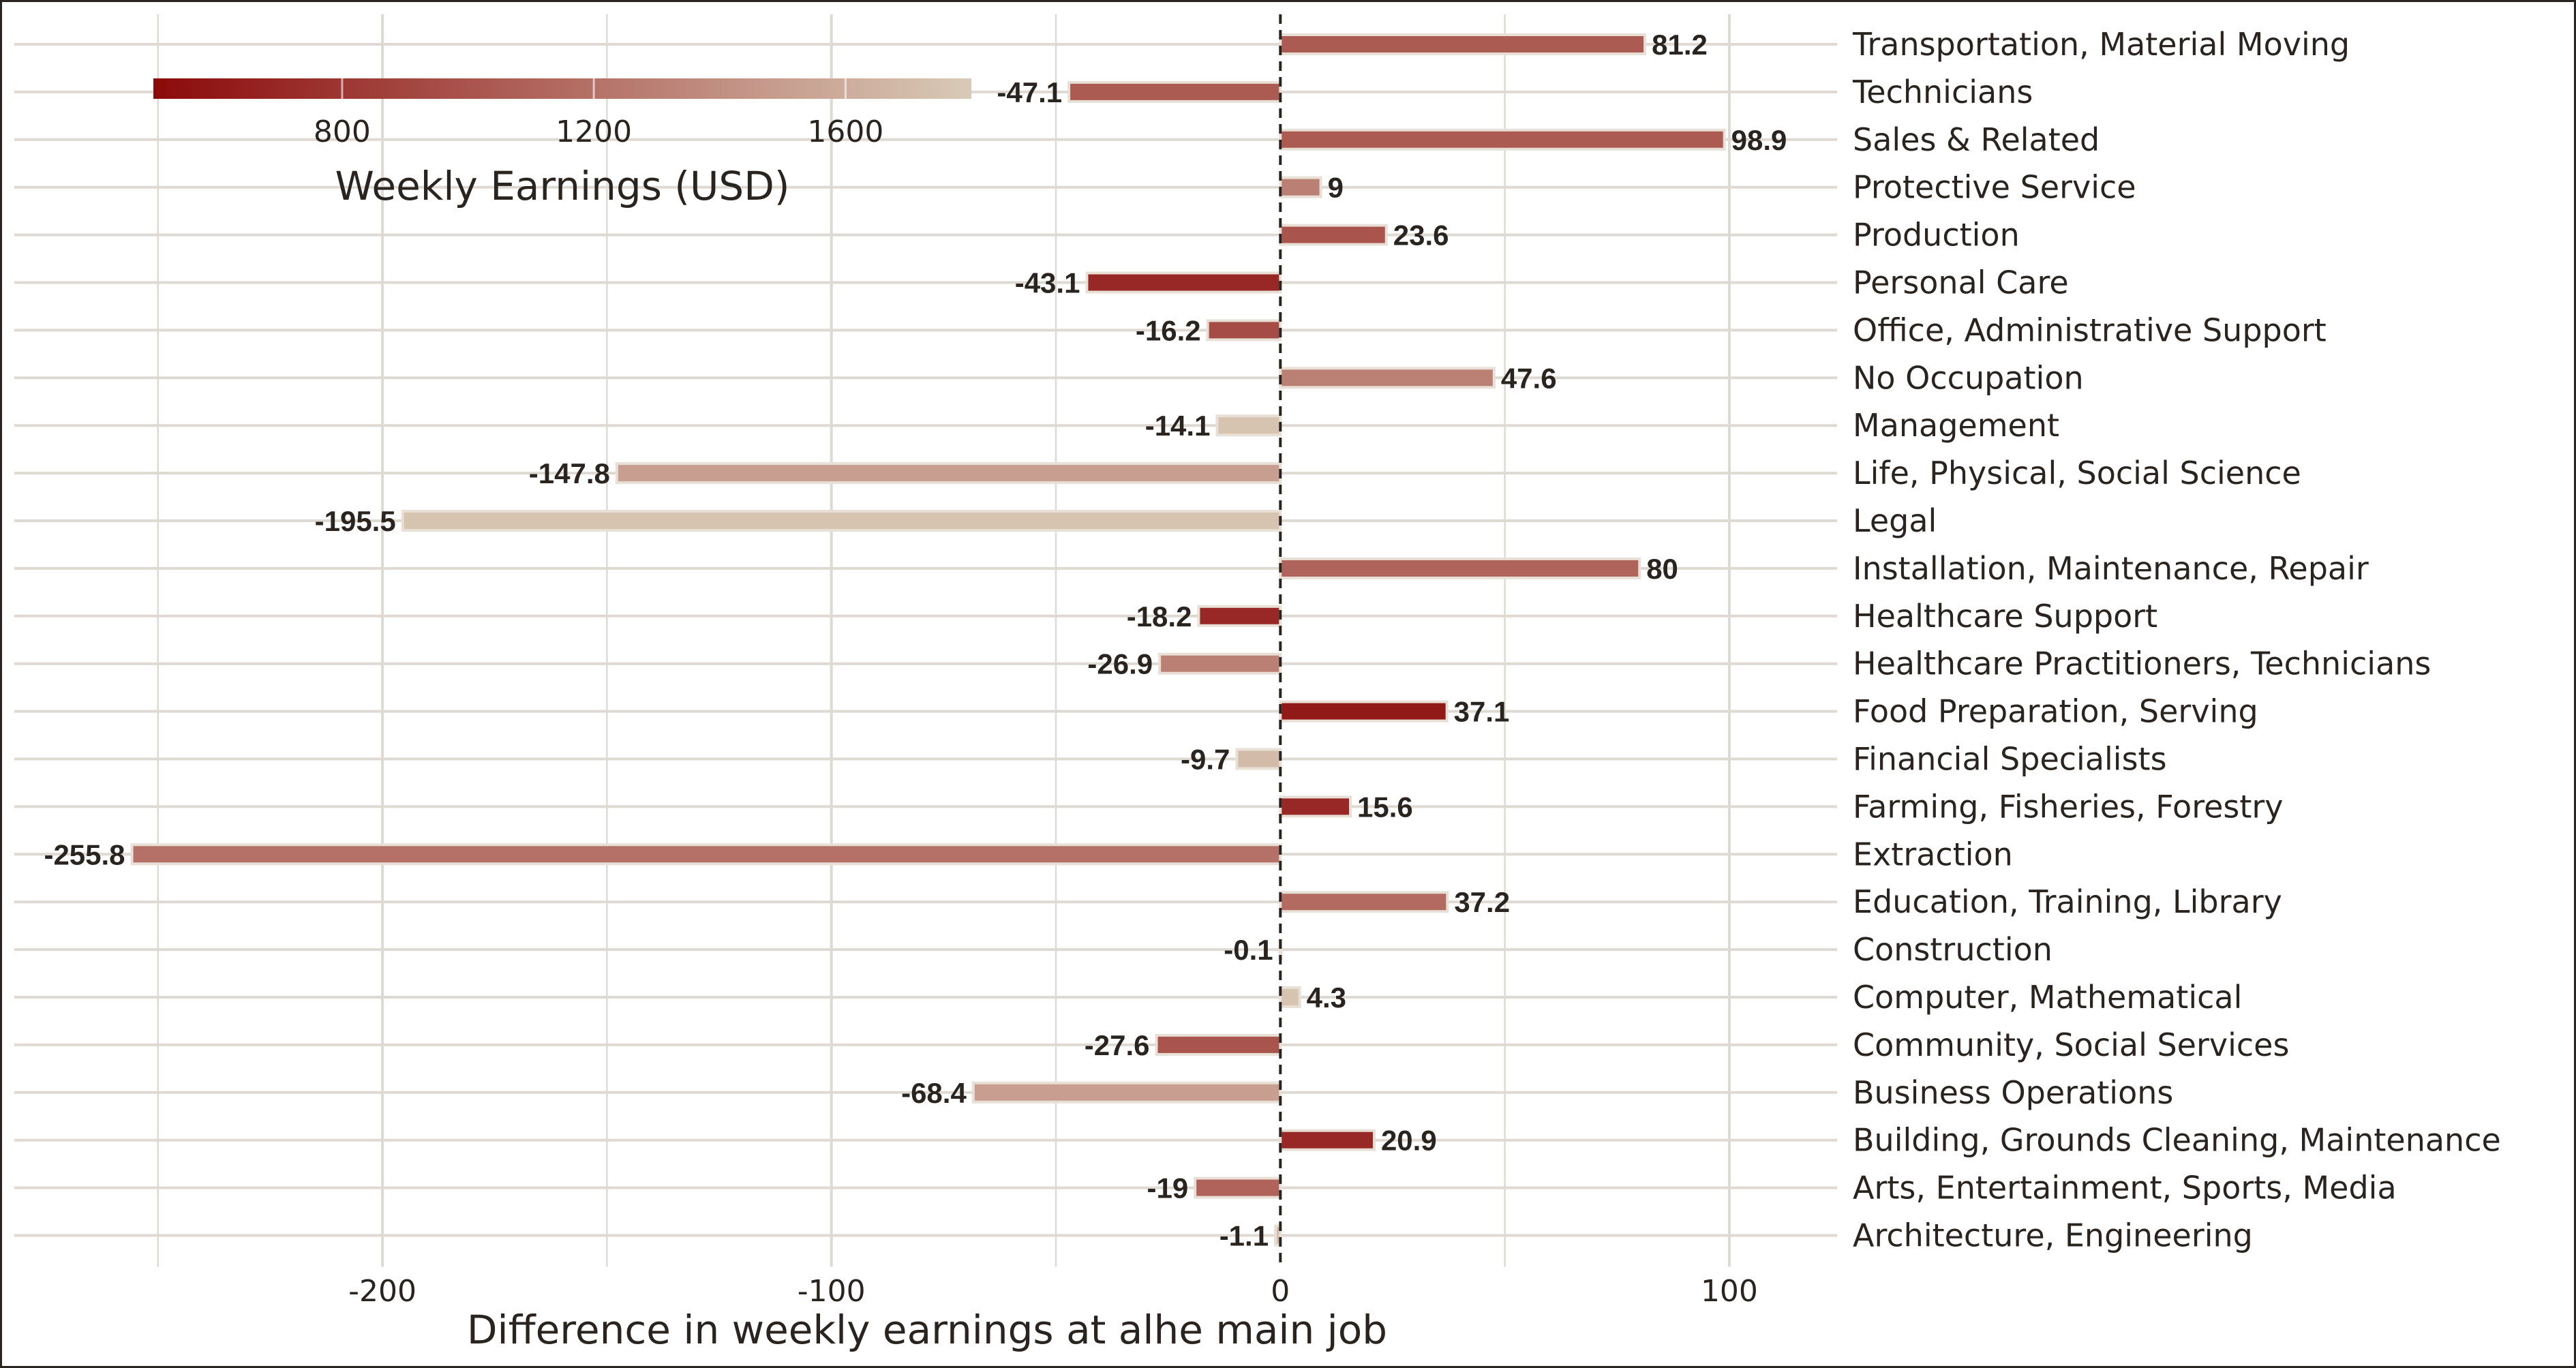 The image size is (2576, 1368). What do you see at coordinates (2047, 997) in the screenshot?
I see `category-label: Computer, Mathematical` at bounding box center [2047, 997].